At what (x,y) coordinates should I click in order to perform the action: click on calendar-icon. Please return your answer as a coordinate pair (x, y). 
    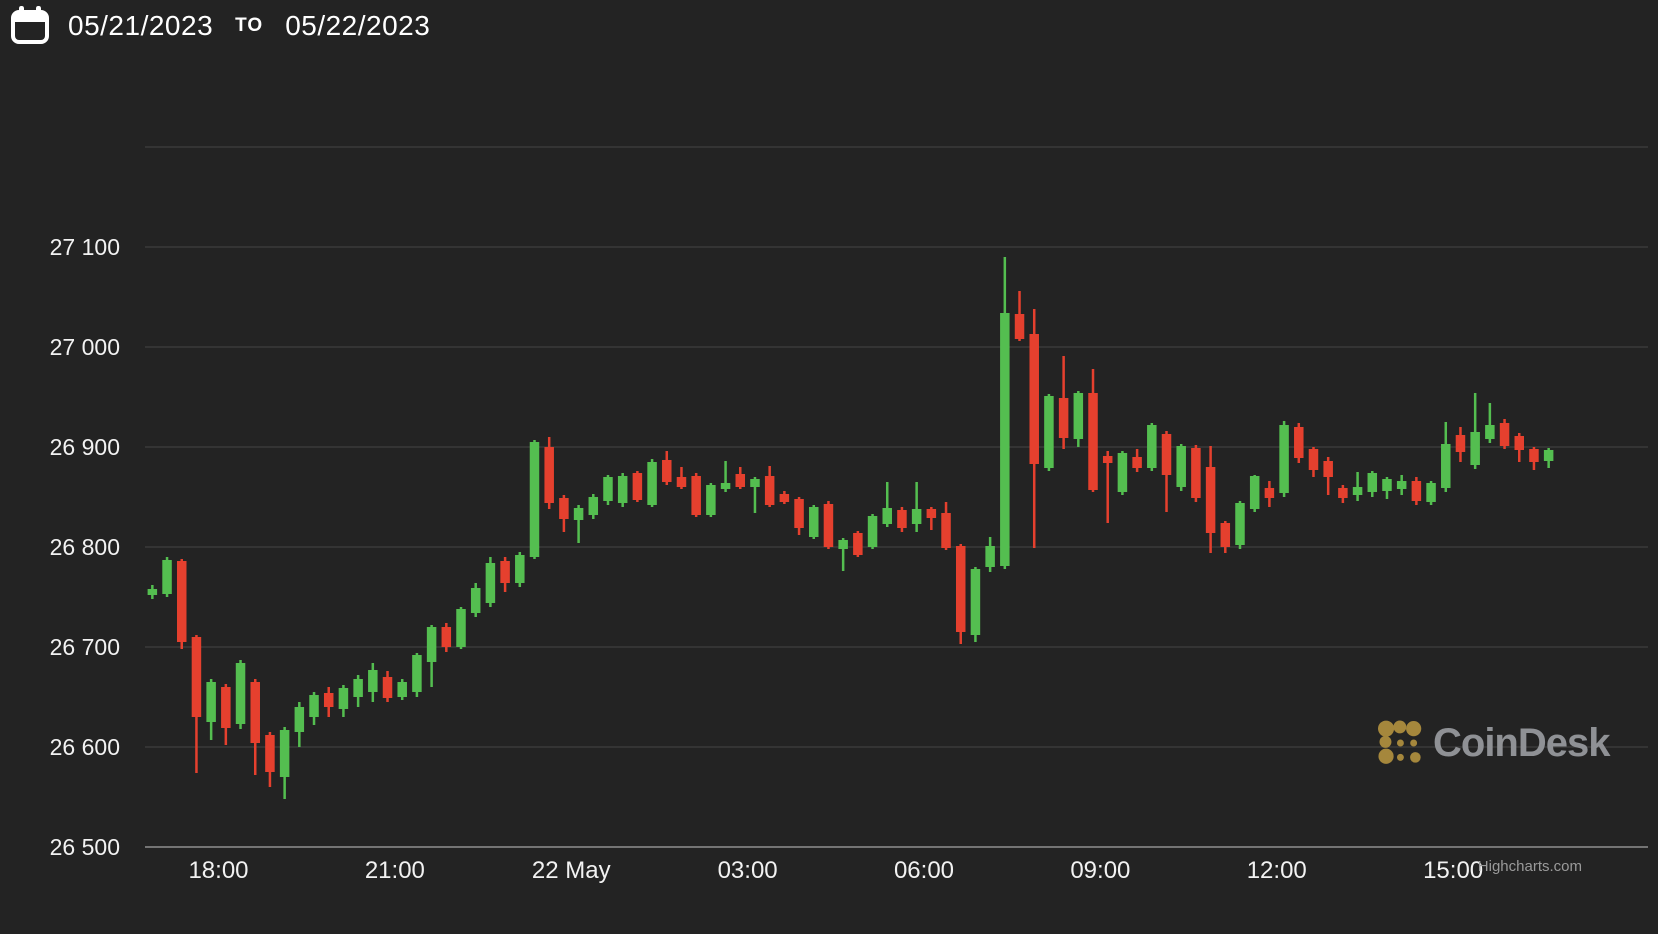
    Looking at the image, I should click on (30, 26).